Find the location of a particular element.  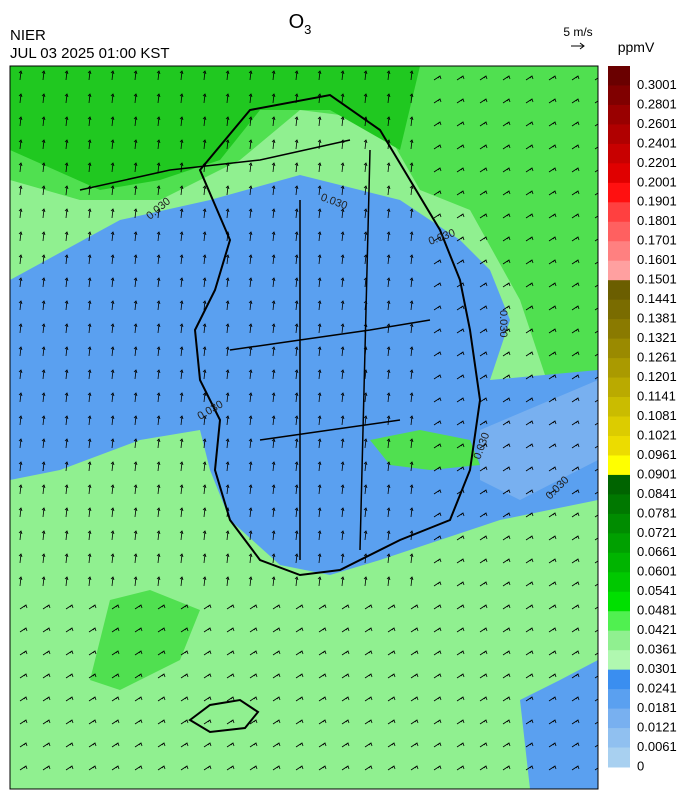

colorbar-label: 0.1441 is located at coordinates (657, 298).